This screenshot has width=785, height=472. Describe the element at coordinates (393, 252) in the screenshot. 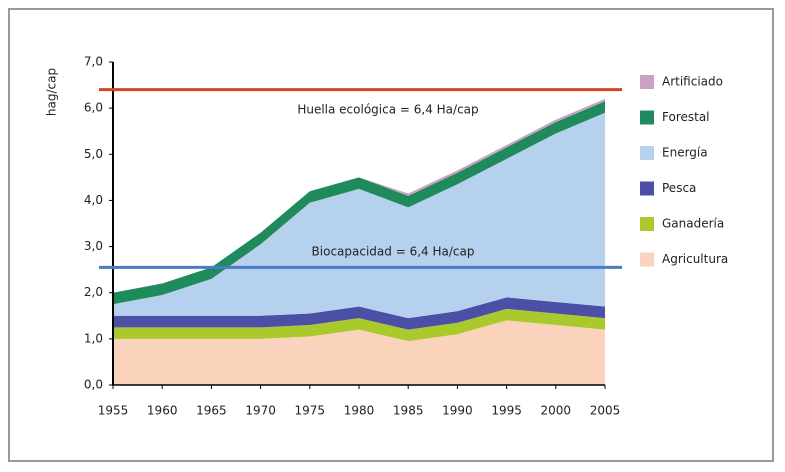

I see `reference-label: Biocapacidad = 6,4 Ha/cap` at that location.